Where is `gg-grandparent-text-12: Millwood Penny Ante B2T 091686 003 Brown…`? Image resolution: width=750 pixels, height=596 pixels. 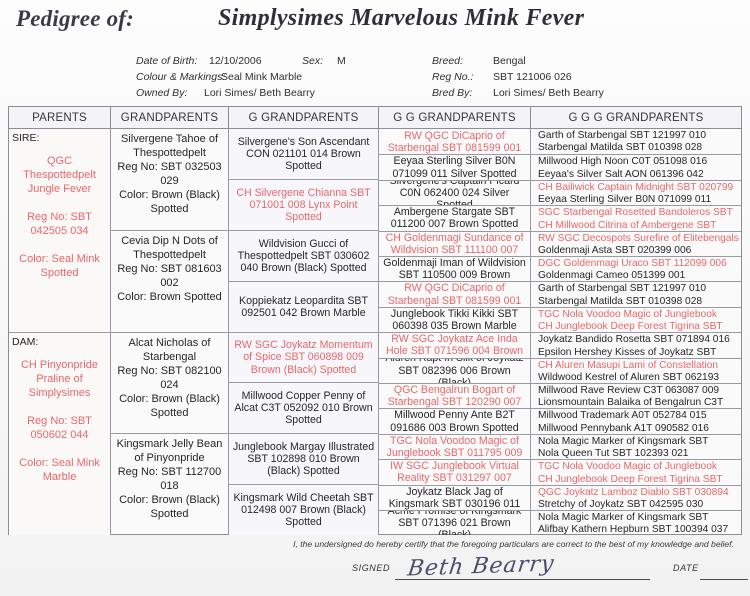 gg-grandparent-text-12: Millwood Penny Ante B2T 091686 003 Brown… is located at coordinates (454, 421).